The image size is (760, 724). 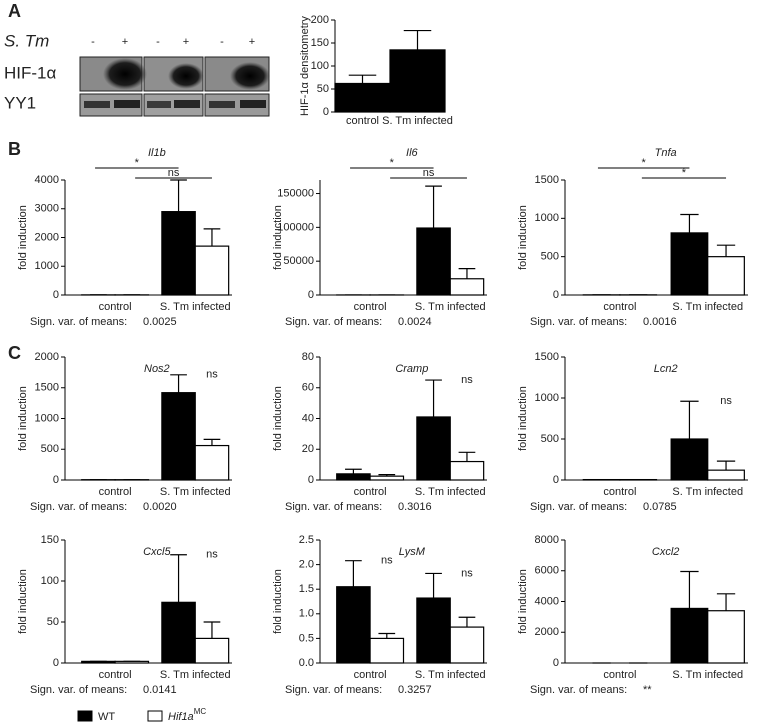 What do you see at coordinates (157, 153) in the screenshot?
I see `chart-title: Il1b` at bounding box center [157, 153].